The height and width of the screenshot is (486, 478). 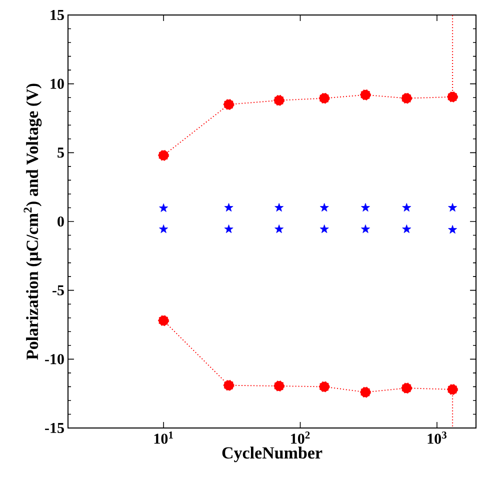 I want to click on y-tick-label: 0, so click(x=61, y=221).